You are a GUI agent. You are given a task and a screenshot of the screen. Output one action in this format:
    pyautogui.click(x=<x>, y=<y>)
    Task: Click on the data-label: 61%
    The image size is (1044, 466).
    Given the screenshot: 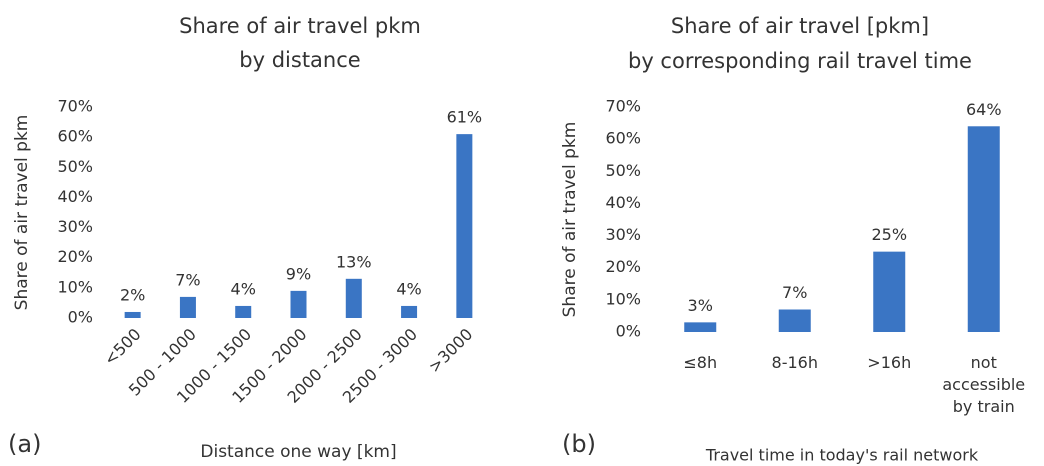 What is the action you would take?
    pyautogui.click(x=465, y=117)
    